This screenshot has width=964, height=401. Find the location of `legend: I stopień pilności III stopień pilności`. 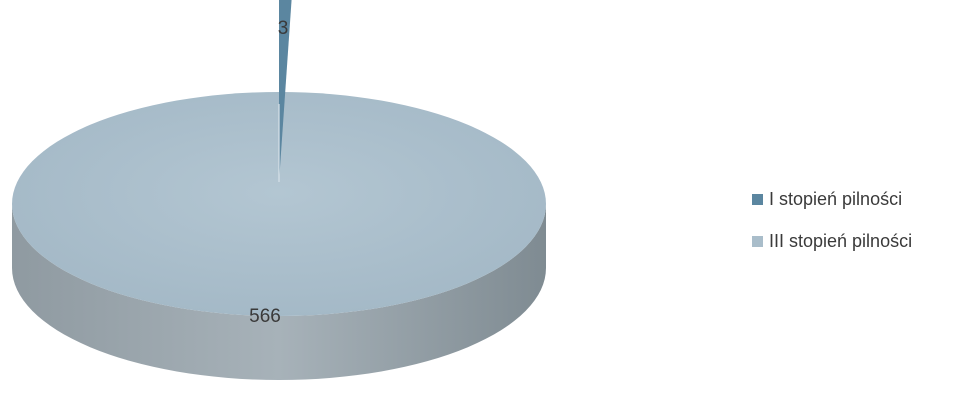

legend: I stopień pilności III stopień pilności is located at coordinates (854, 228).